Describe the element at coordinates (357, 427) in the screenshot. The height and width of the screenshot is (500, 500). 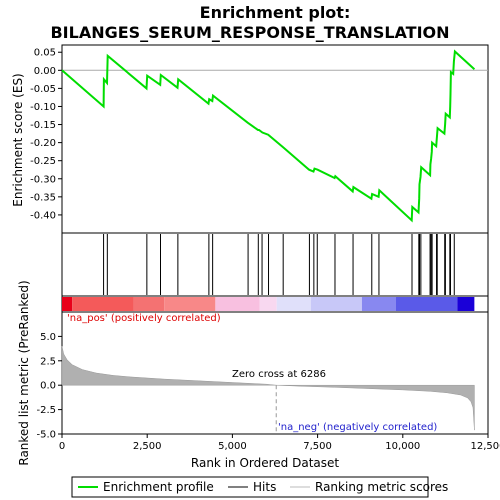
I see `neg-label: 'na_neg' (negatively correlated)` at that location.